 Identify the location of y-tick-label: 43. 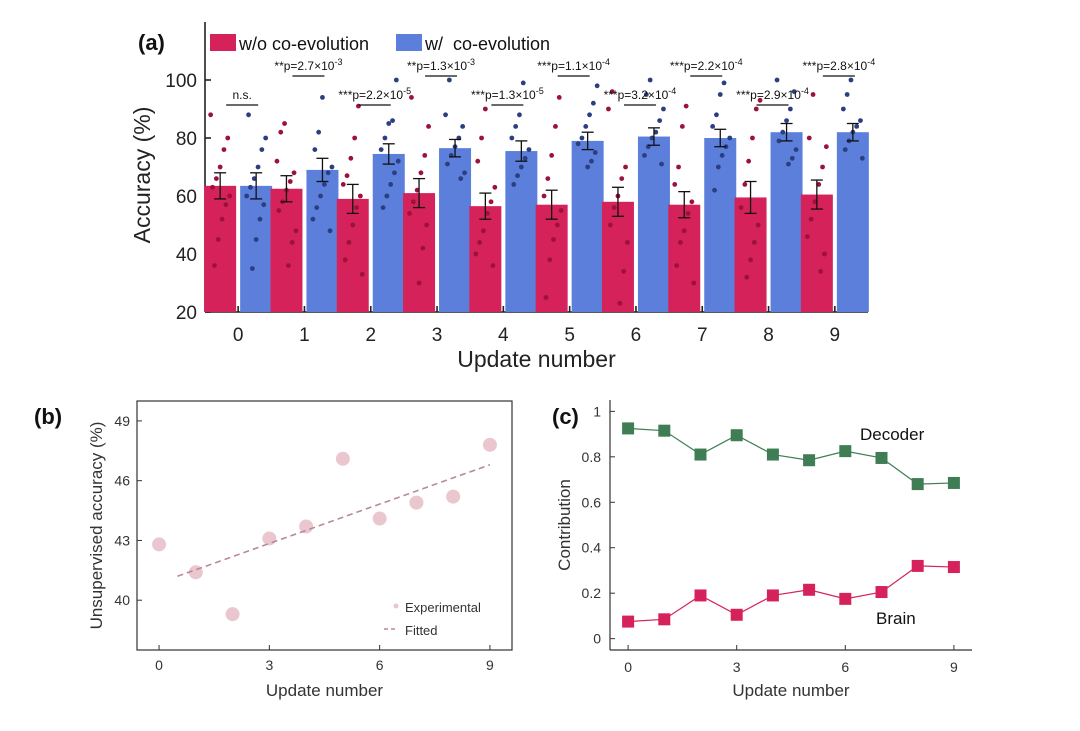
(122, 540).